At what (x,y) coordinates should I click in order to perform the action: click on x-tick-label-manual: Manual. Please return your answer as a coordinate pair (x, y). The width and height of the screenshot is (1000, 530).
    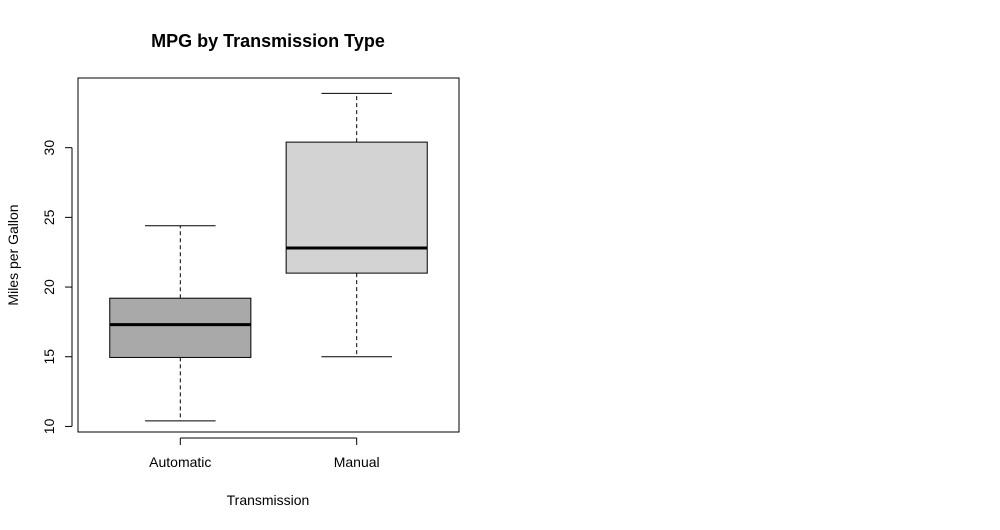
    Looking at the image, I should click on (357, 462).